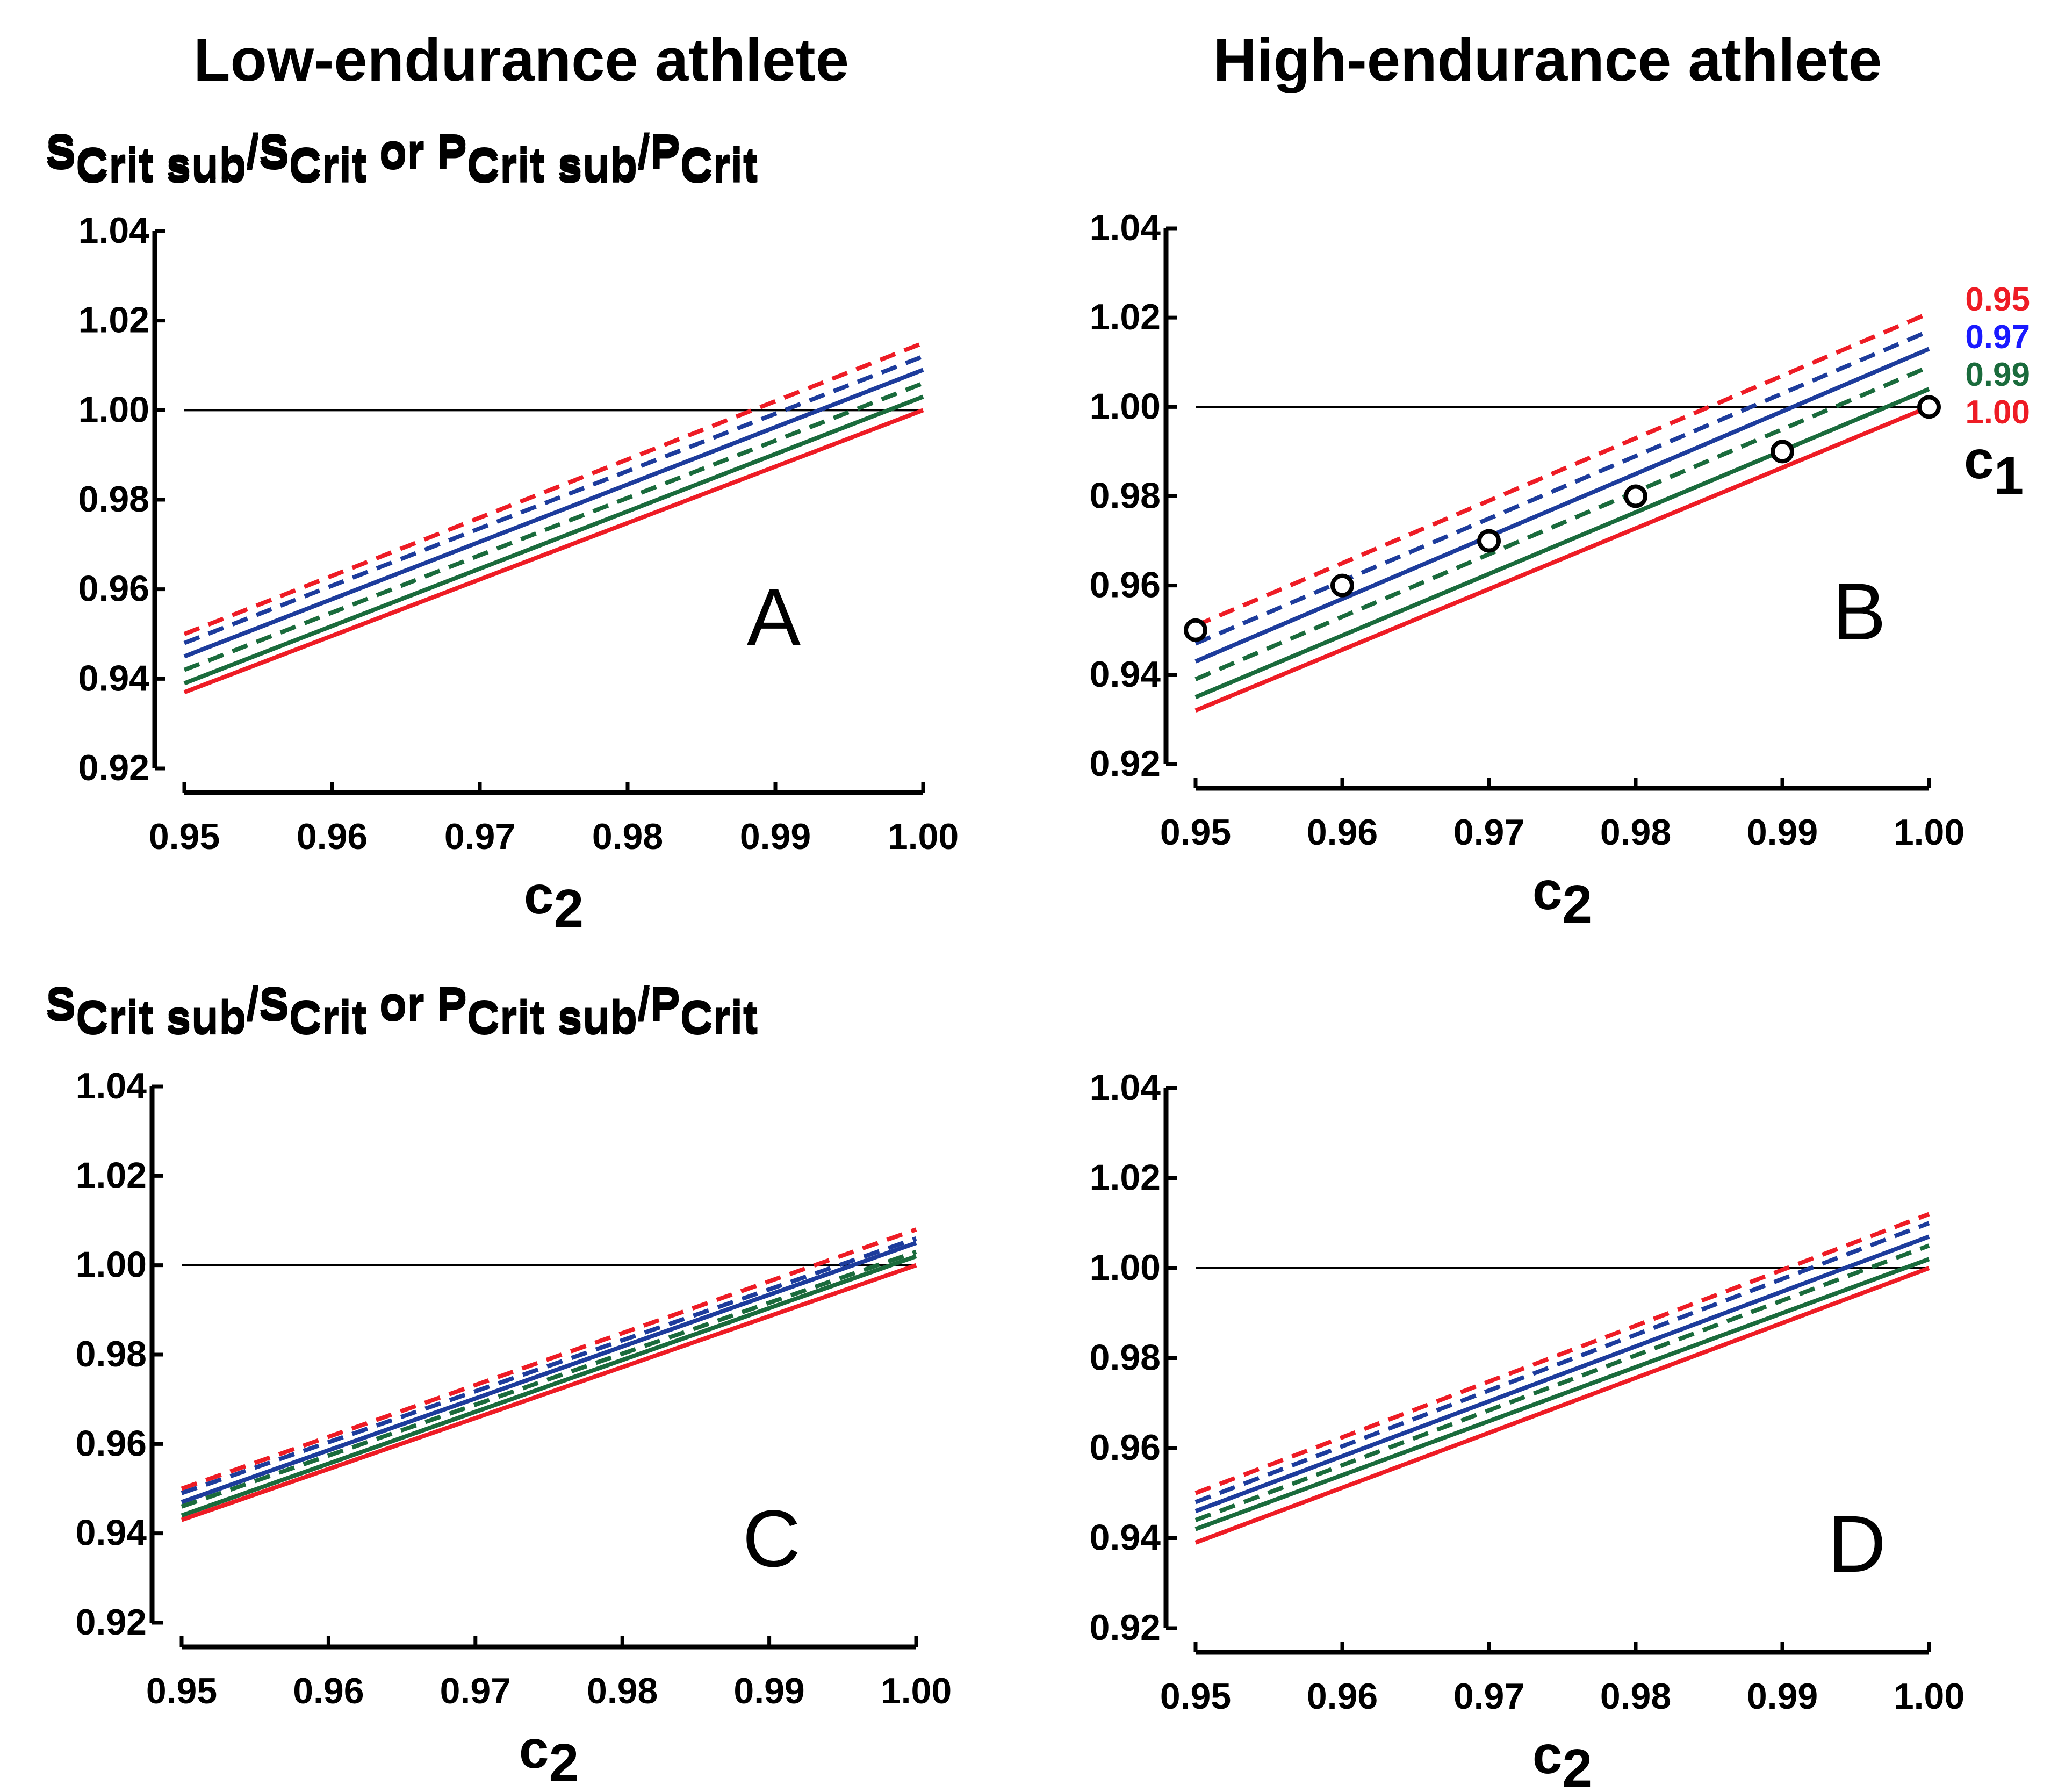 Image resolution: width=2058 pixels, height=1792 pixels. Describe the element at coordinates (772, 1538) in the screenshot. I see `panel-letter: C` at that location.